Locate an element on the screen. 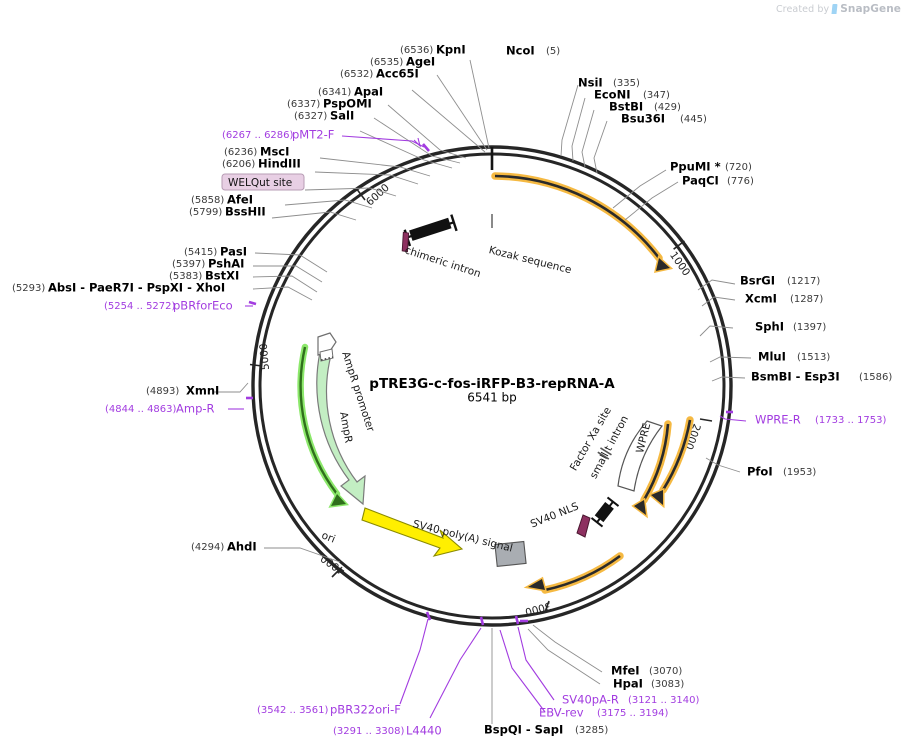 Image resolution: width=909 pixels, height=747 pixels. enzyme-pos-sali: (6327) is located at coordinates (310, 116).